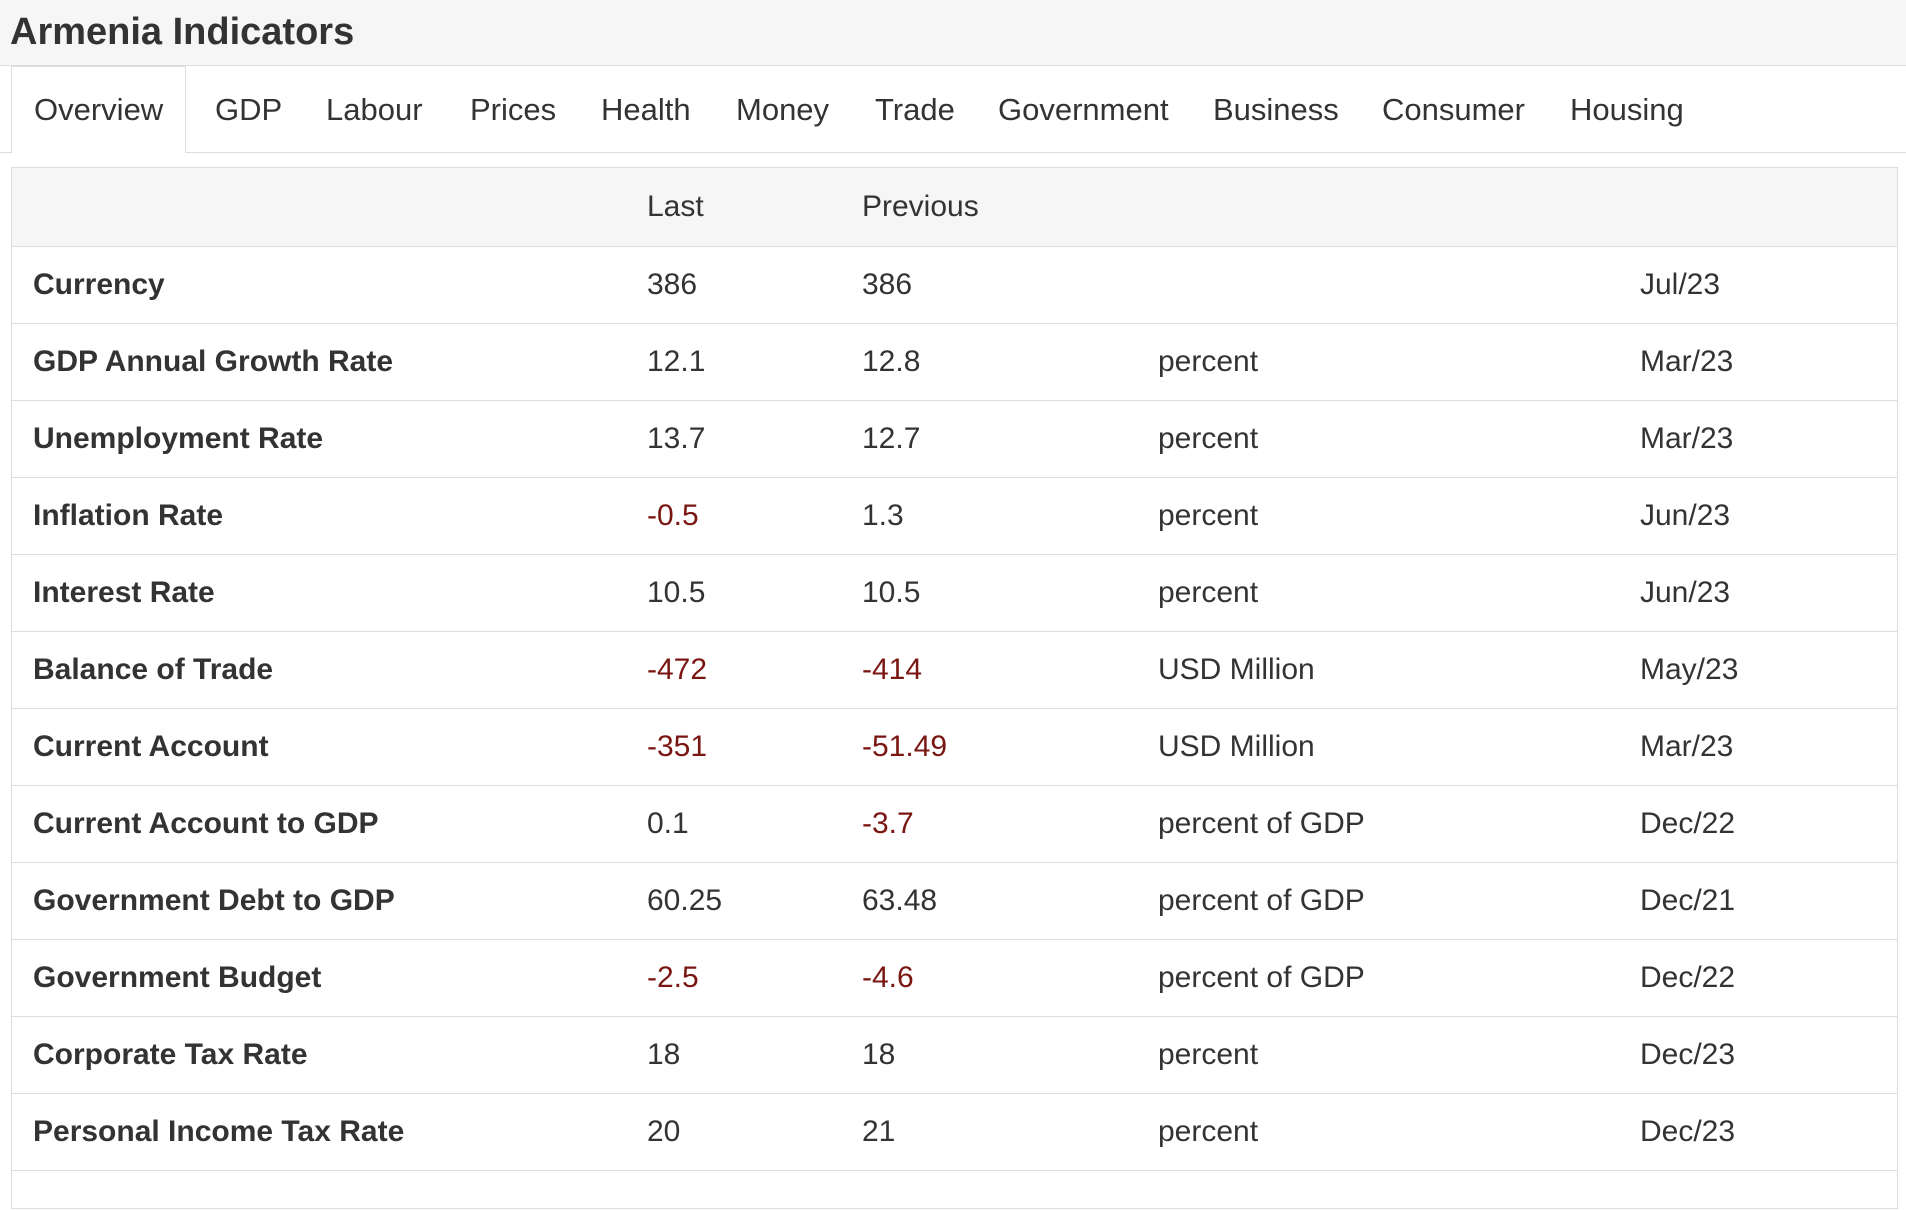  Describe the element at coordinates (374, 109) in the screenshot. I see `tab-labour: Labour` at that location.